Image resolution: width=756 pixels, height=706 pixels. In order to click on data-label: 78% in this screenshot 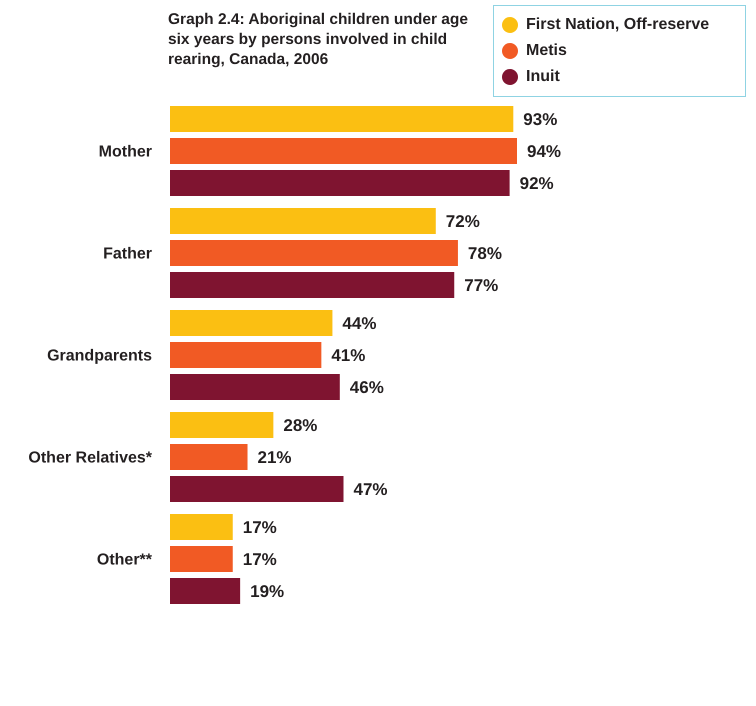, I will do `click(485, 254)`.